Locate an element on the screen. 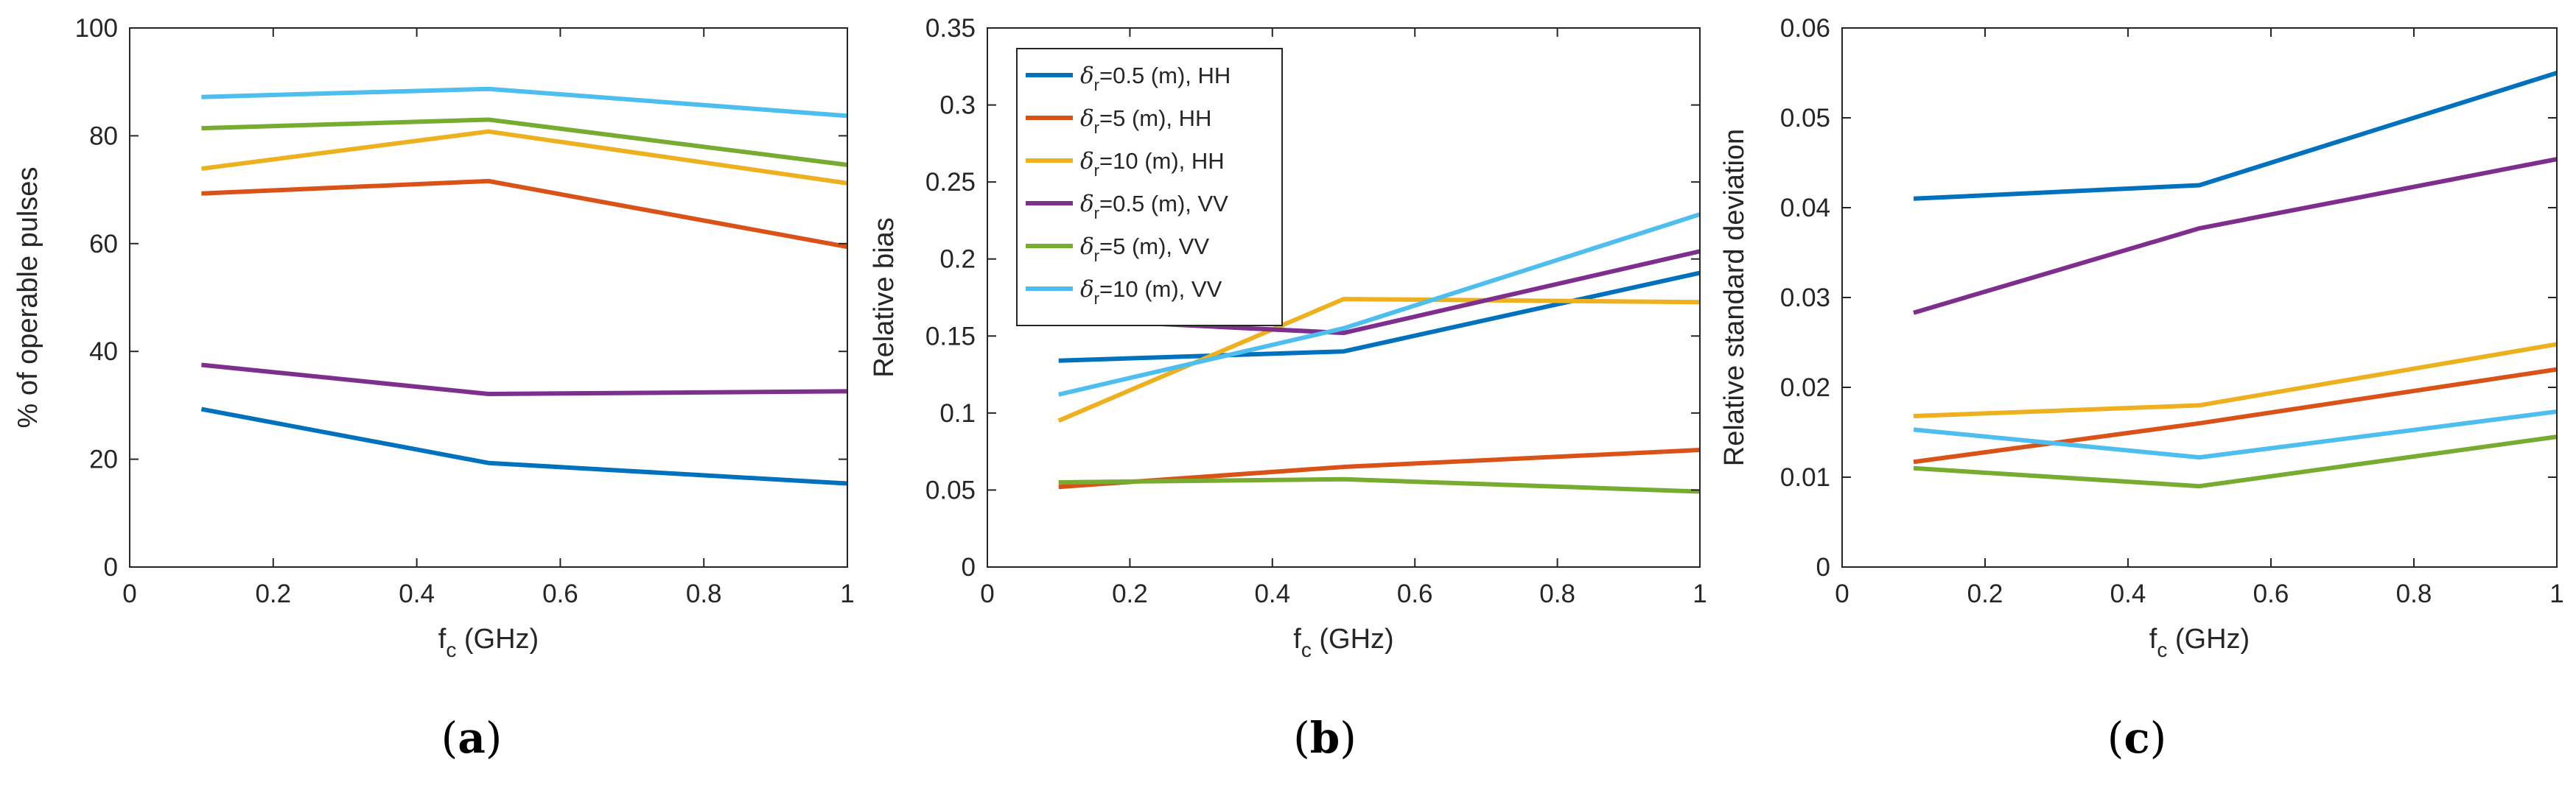 Image resolution: width=2576 pixels, height=785 pixels. y-tick-label: 20 is located at coordinates (103, 460).